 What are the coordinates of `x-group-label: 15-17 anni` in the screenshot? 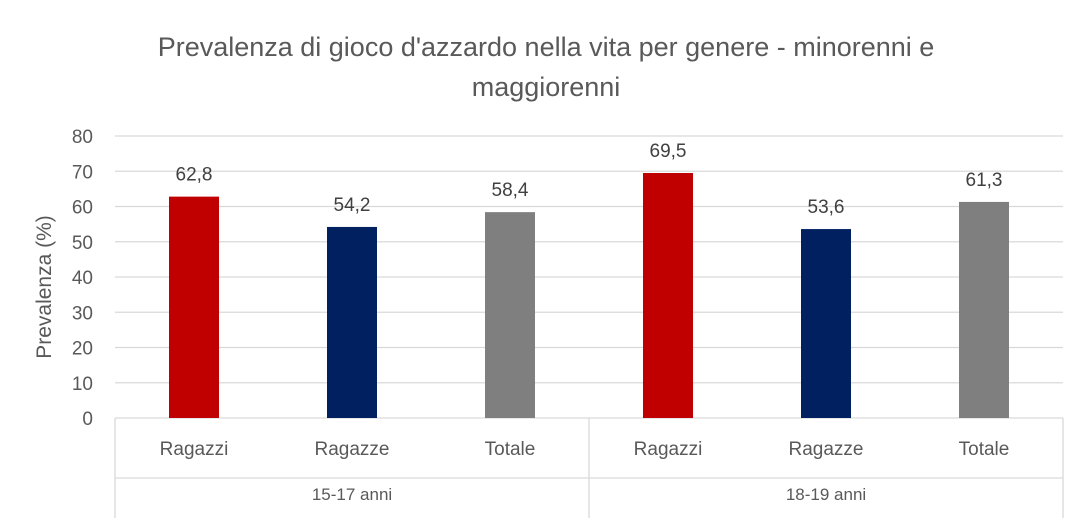 It's located at (352, 494).